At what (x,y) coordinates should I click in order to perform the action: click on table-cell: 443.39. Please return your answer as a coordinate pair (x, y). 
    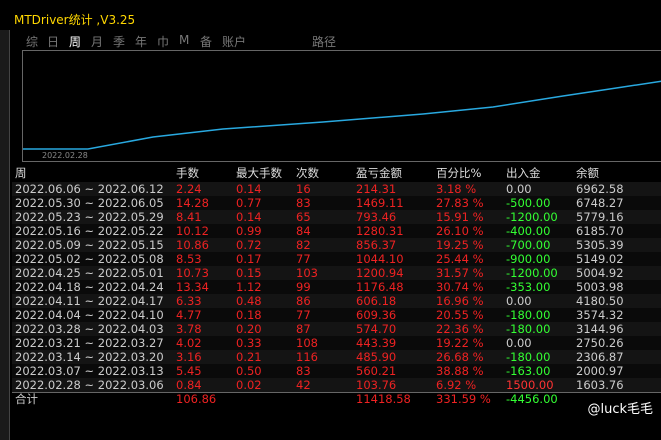
    Looking at the image, I should click on (376, 343).